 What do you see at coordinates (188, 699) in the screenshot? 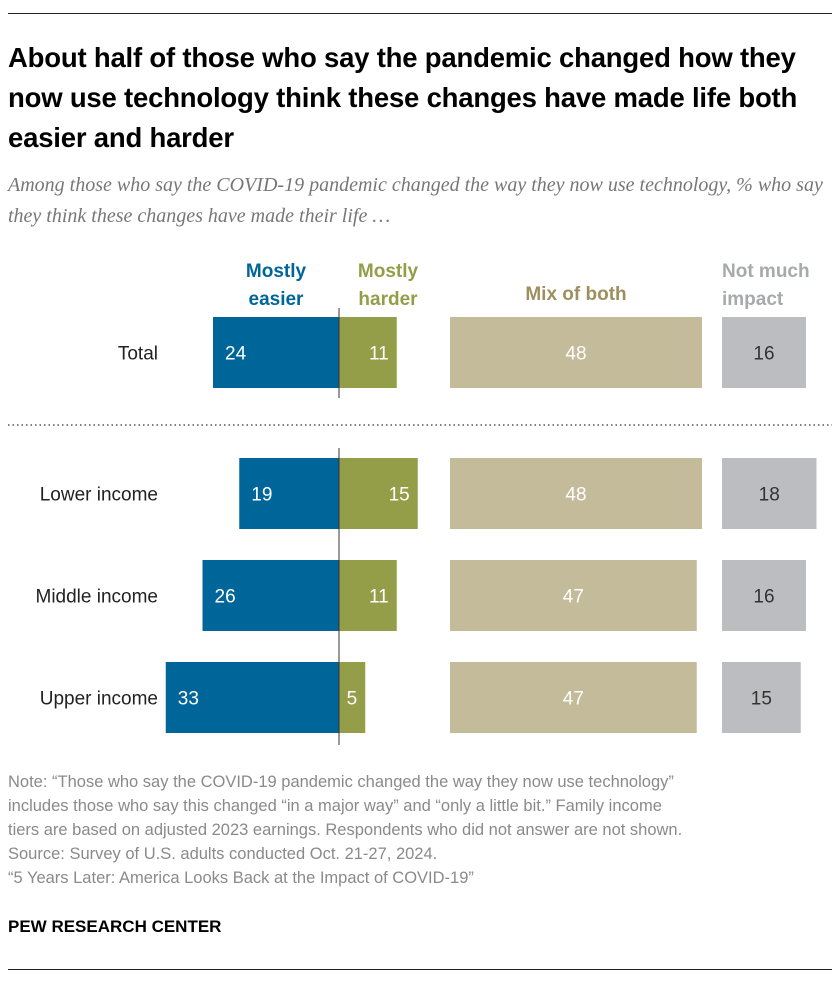
I see `data-label: 33` at bounding box center [188, 699].